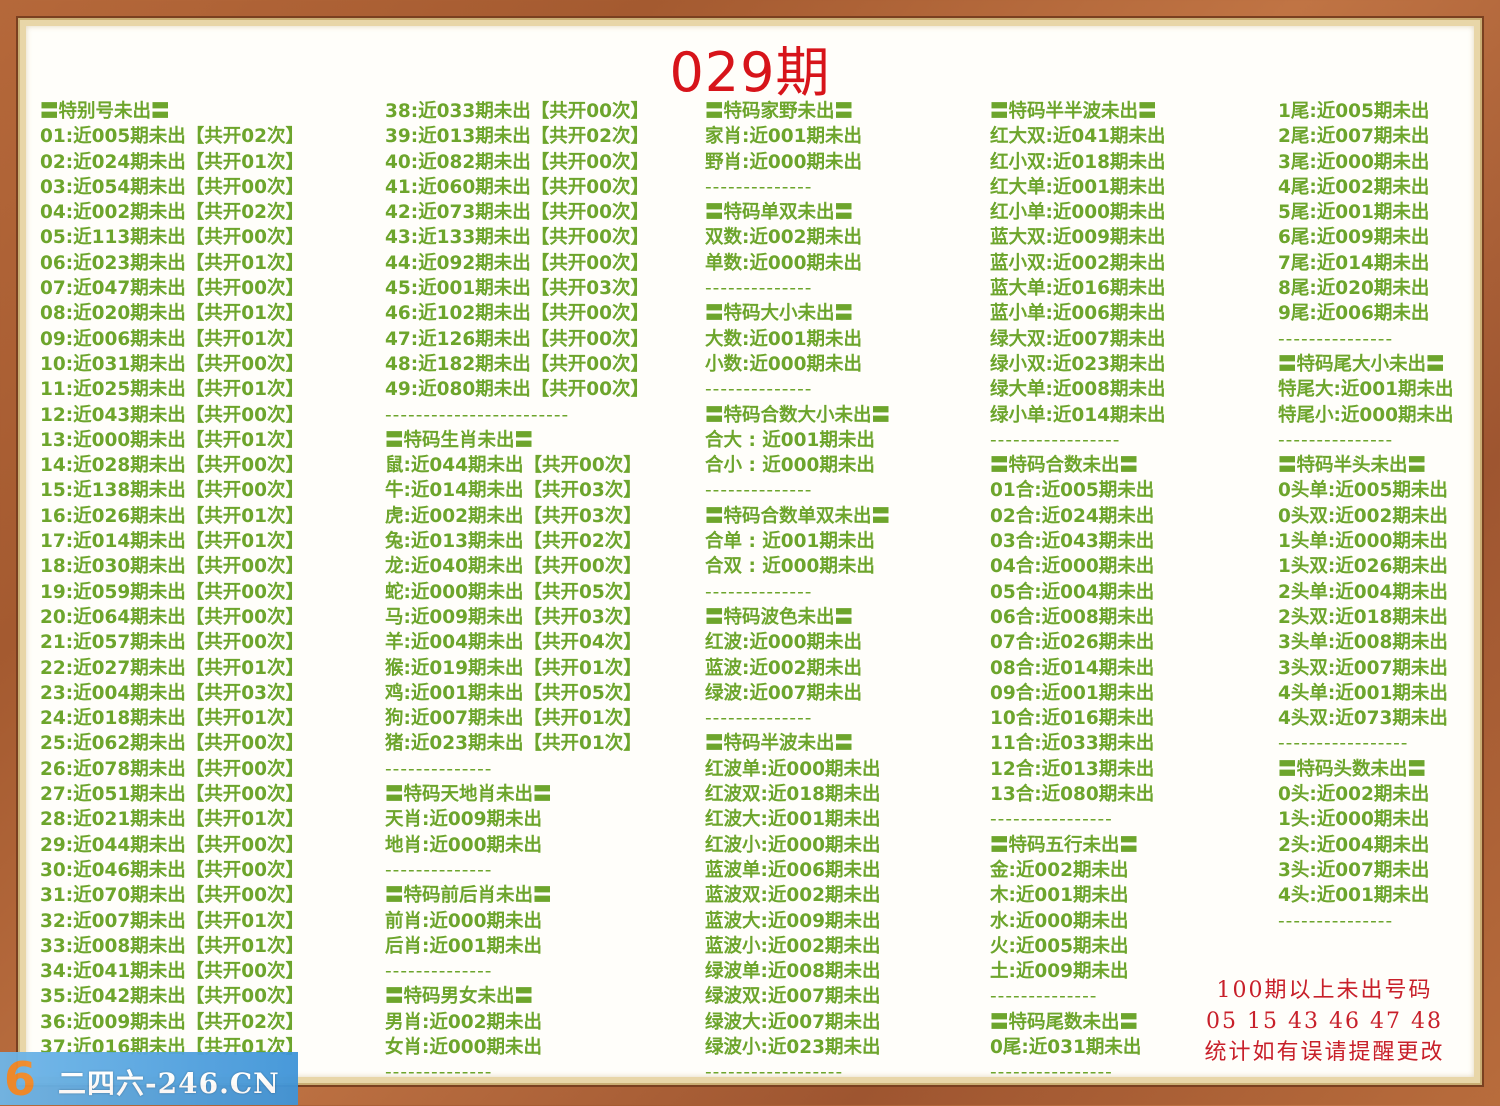  Describe the element at coordinates (172, 364) in the screenshot. I see `stat-row: 10:近031期未出【共开00次】` at that location.